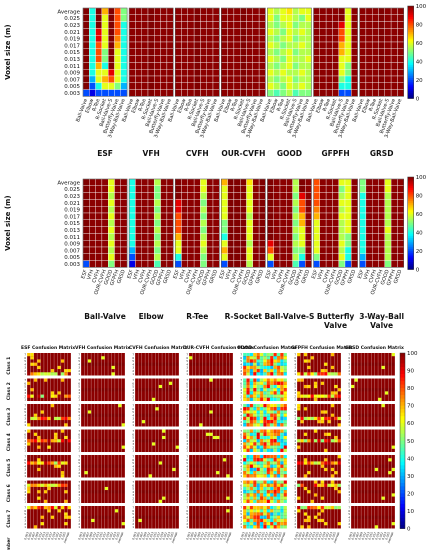 This screenshot has height=550, width=444. What do you see at coordinates (319, 441) in the screenshot?
I see `confusion-panel` at bounding box center [319, 441].